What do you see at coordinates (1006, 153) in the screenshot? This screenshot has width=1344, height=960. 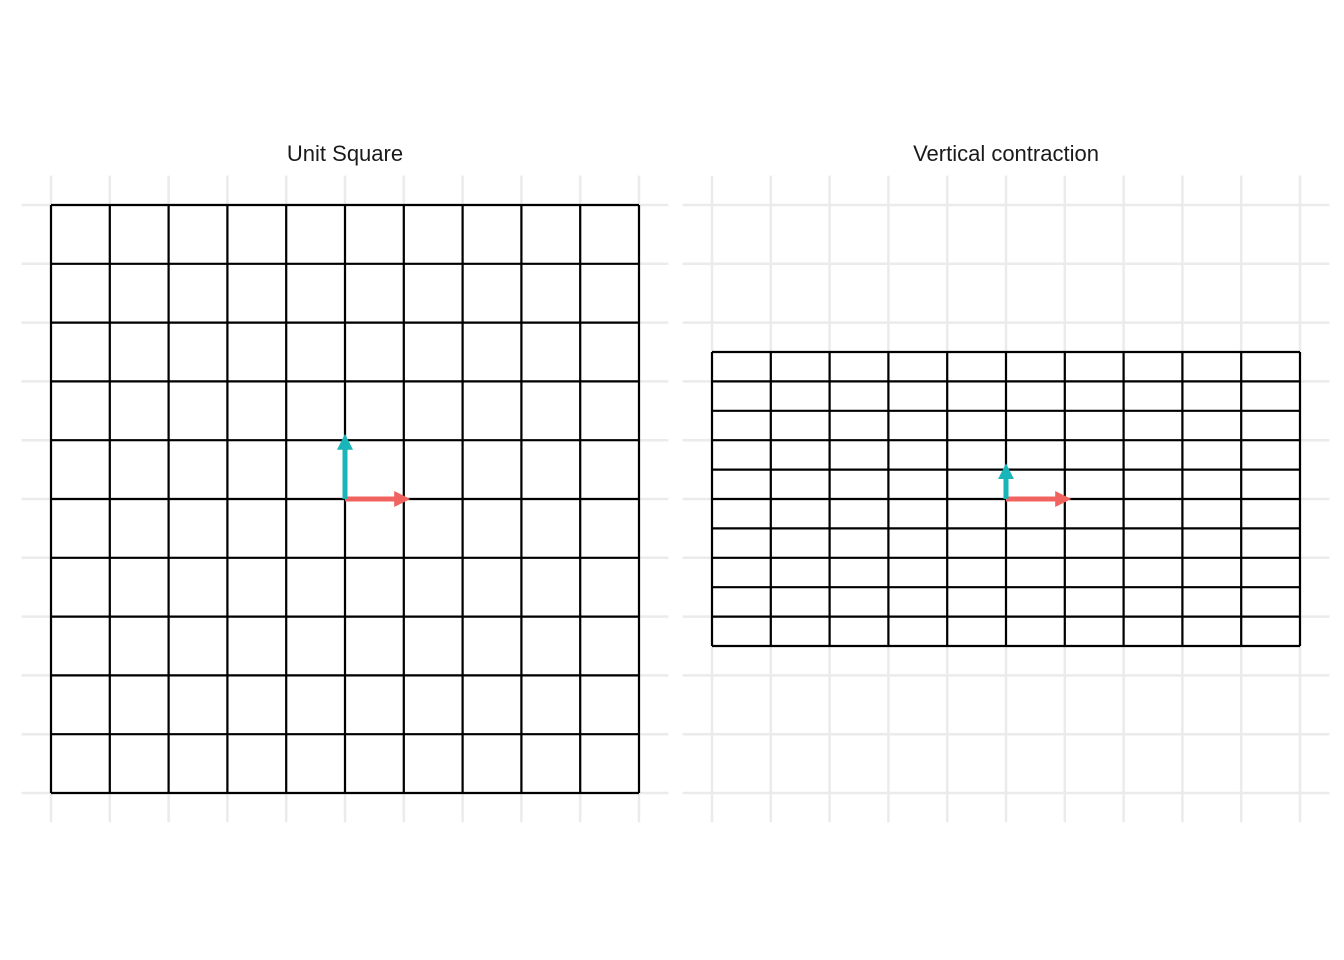 I see `panel-right-title: Vertical contraction` at bounding box center [1006, 153].